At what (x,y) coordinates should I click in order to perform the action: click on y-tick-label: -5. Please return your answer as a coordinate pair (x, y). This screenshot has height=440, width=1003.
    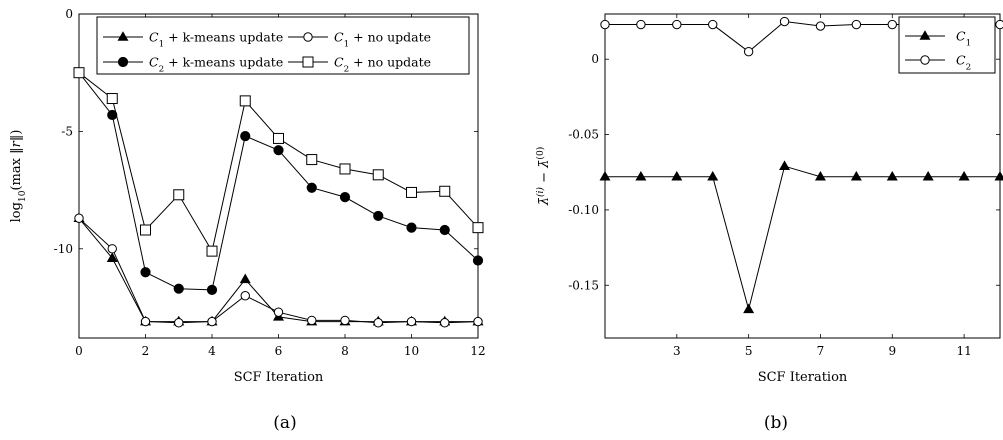
    Looking at the image, I should click on (67, 131).